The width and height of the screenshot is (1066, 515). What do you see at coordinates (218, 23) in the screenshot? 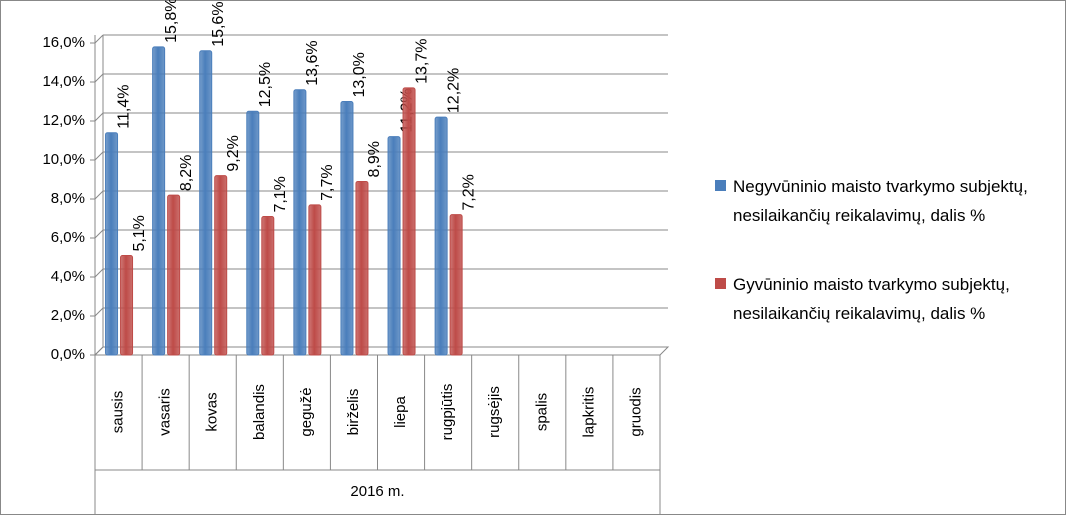
I see `value-label: 15,6%` at bounding box center [218, 23].